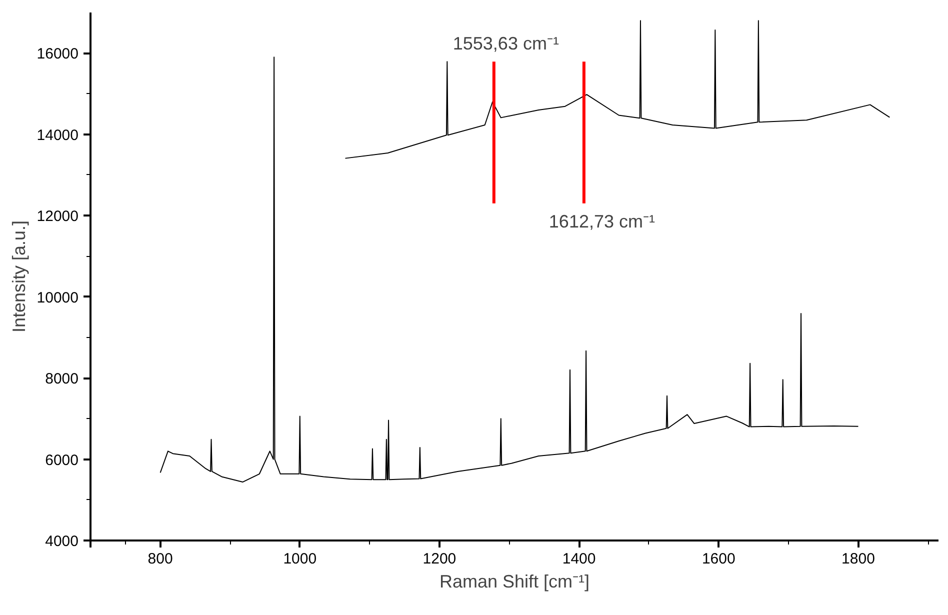 This screenshot has height=615, width=948. What do you see at coordinates (858, 559) in the screenshot?
I see `x-tick-label: 1800` at bounding box center [858, 559].